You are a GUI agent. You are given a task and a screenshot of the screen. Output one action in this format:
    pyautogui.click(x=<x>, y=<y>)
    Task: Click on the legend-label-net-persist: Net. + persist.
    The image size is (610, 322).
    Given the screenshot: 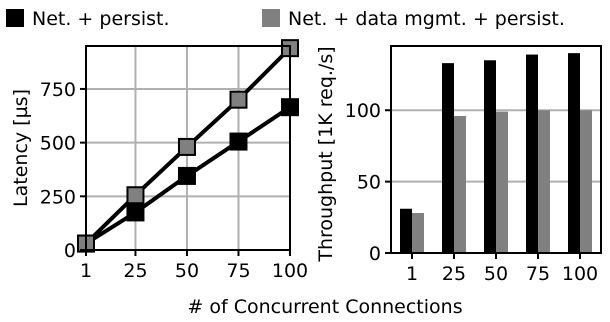 What is the action you would take?
    pyautogui.click(x=101, y=19)
    